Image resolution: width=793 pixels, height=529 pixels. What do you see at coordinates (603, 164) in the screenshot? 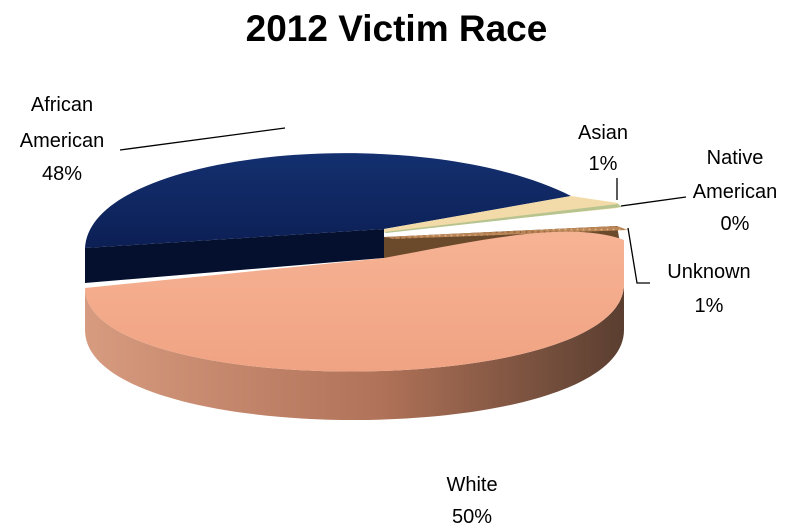
I see `slice-value-asian: 1%` at bounding box center [603, 164].